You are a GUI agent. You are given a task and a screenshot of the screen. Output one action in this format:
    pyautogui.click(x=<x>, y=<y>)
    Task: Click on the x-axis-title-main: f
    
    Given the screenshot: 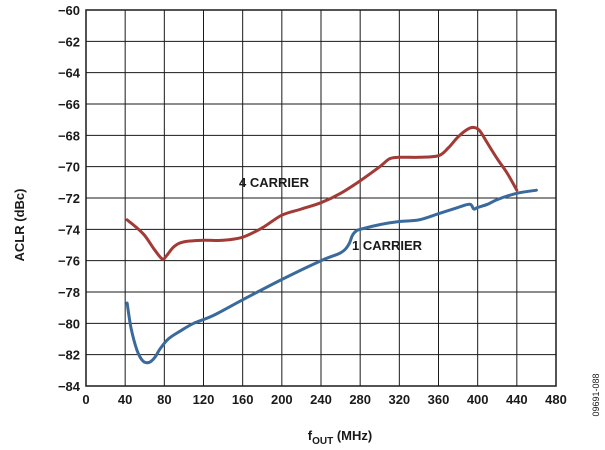 What is the action you would take?
    pyautogui.click(x=310, y=435)
    